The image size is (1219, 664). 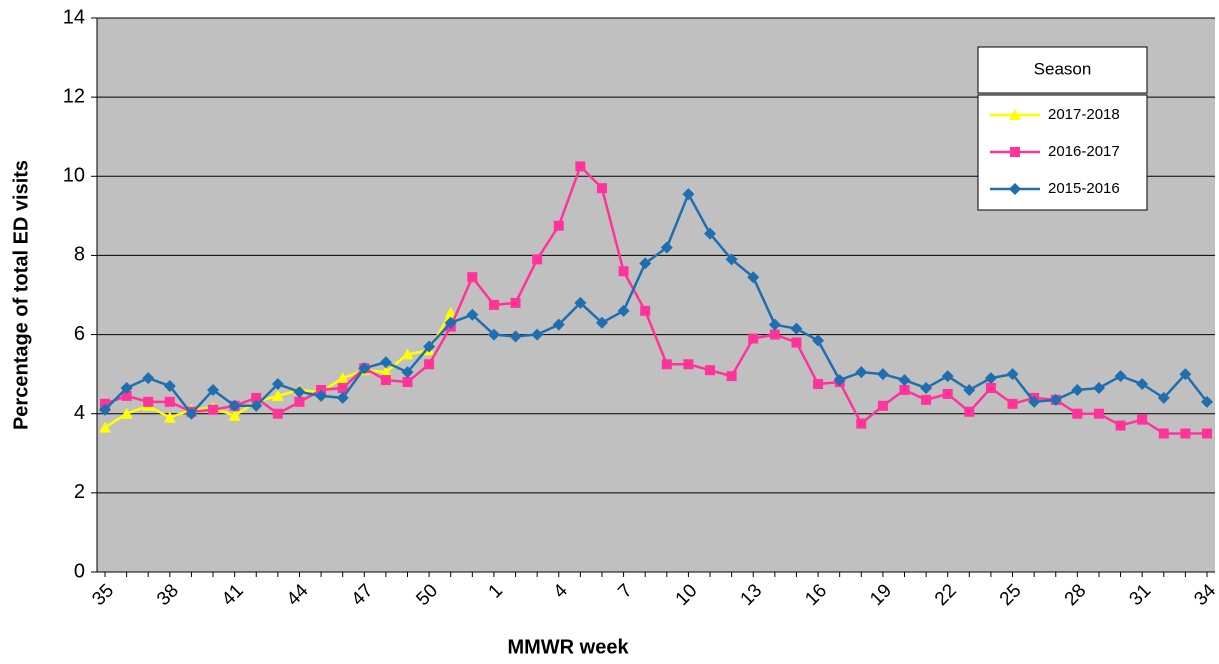 What do you see at coordinates (496, 591) in the screenshot?
I see `x-tick-label: 1` at bounding box center [496, 591].